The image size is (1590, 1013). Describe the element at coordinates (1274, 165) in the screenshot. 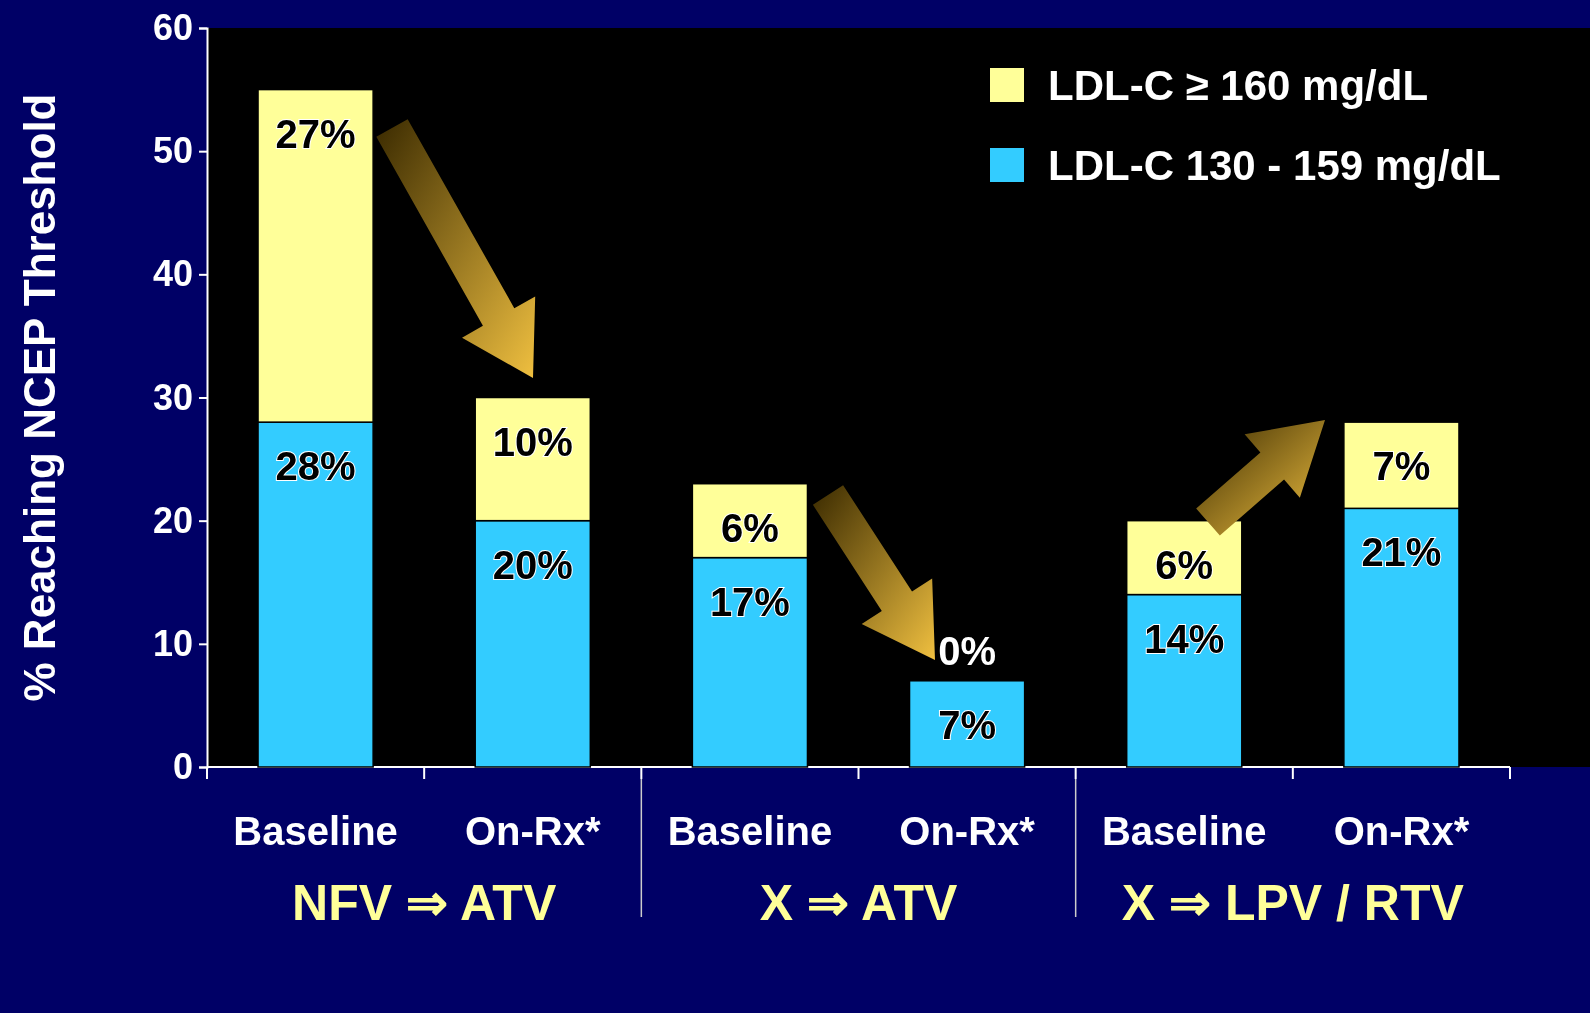

I see `legend-label: LDL-C 130 - 159 mg/dL` at that location.